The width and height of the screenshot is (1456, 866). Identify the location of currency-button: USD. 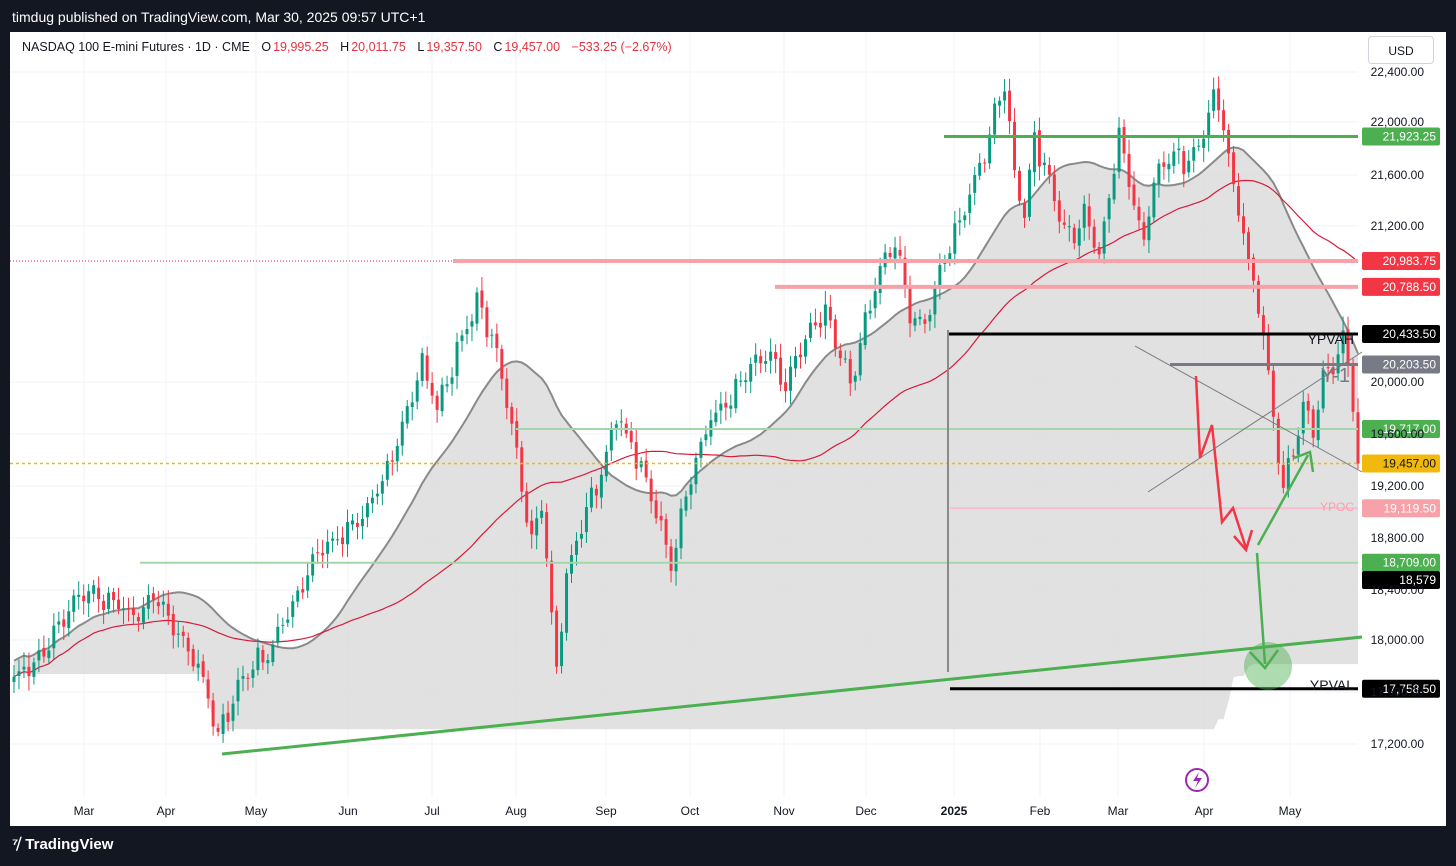
(1401, 50).